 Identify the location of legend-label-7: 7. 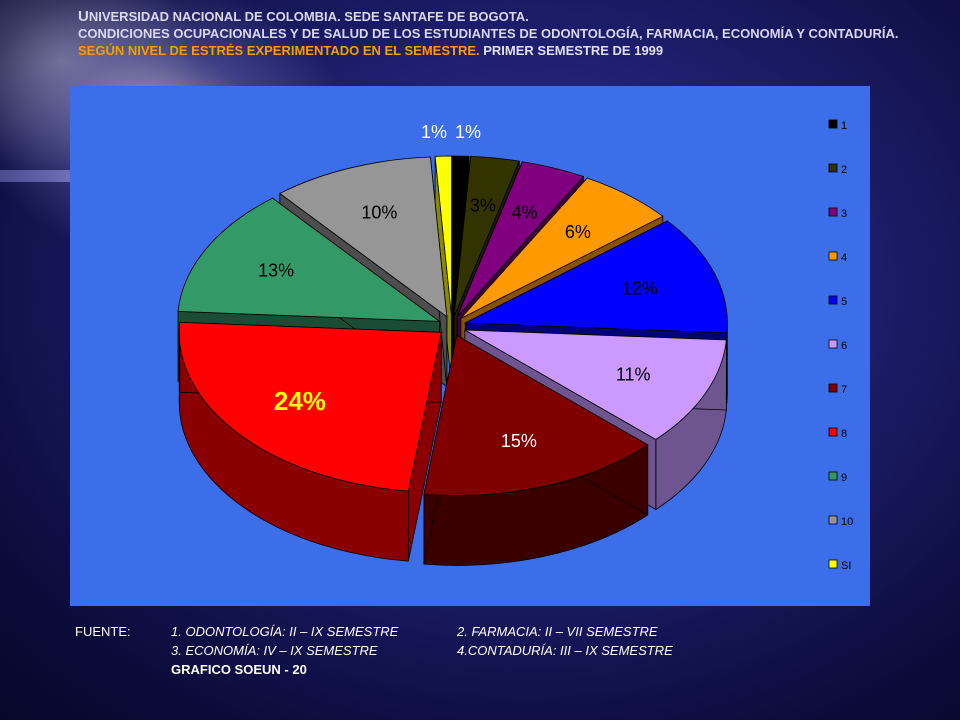
(844, 390).